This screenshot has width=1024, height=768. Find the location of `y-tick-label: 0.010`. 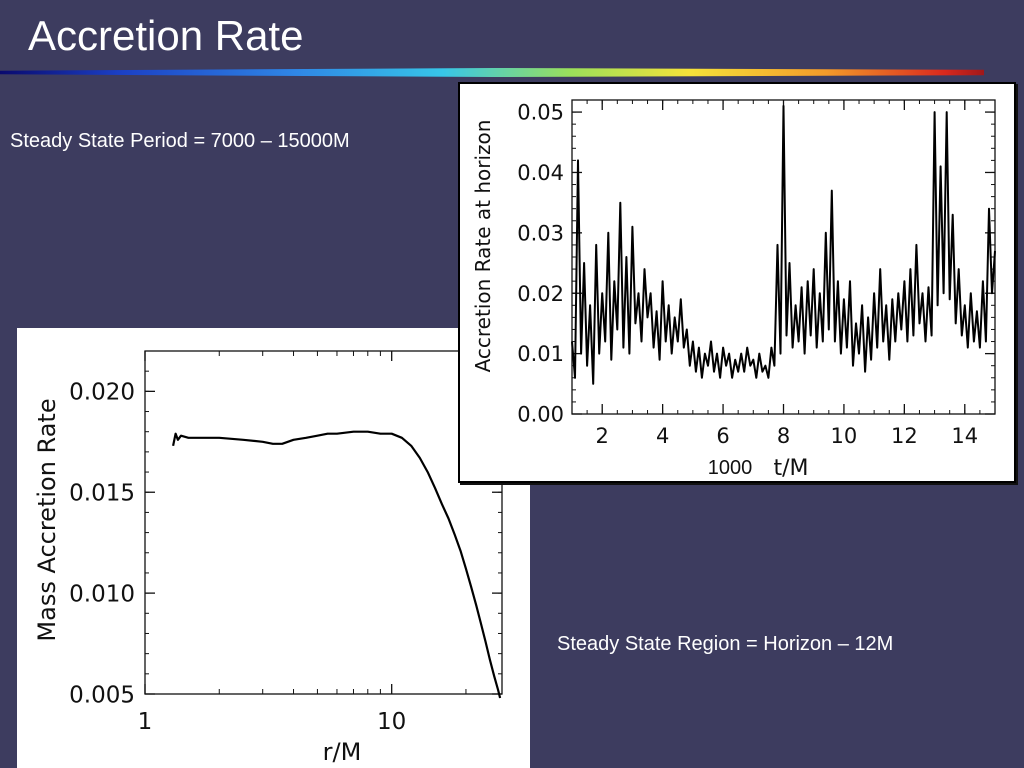

y-tick-label: 0.010 is located at coordinates (102, 594).